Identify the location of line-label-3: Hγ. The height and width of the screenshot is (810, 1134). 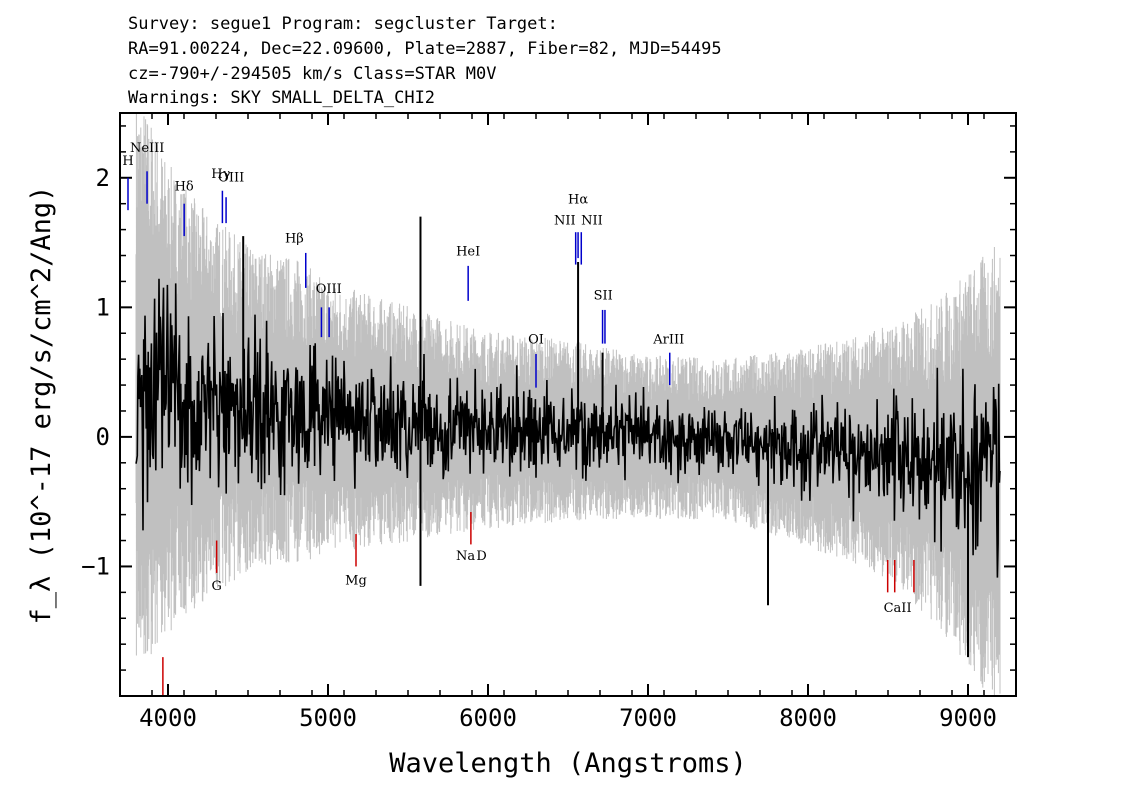
(220, 174).